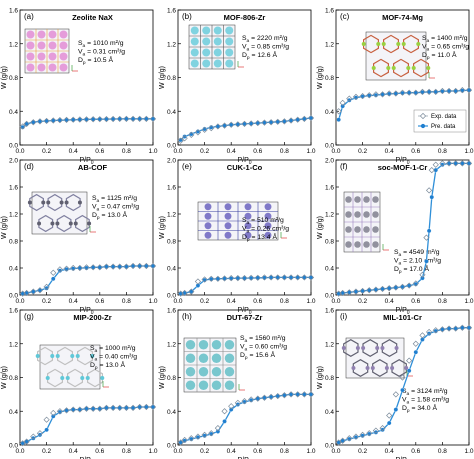 The height and width of the screenshot is (459, 474). What do you see at coordinates (402, 317) in the screenshot?
I see `panel-title: MIL-101-Cr` at bounding box center [402, 317].